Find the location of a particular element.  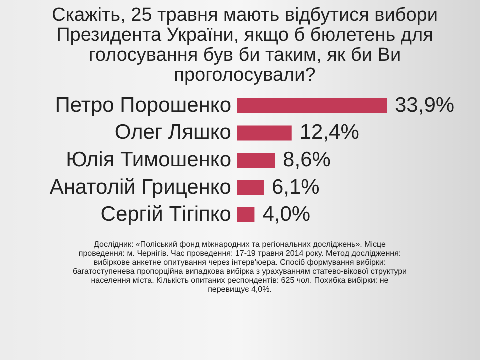

data-label: 4,0% is located at coordinates (286, 214).